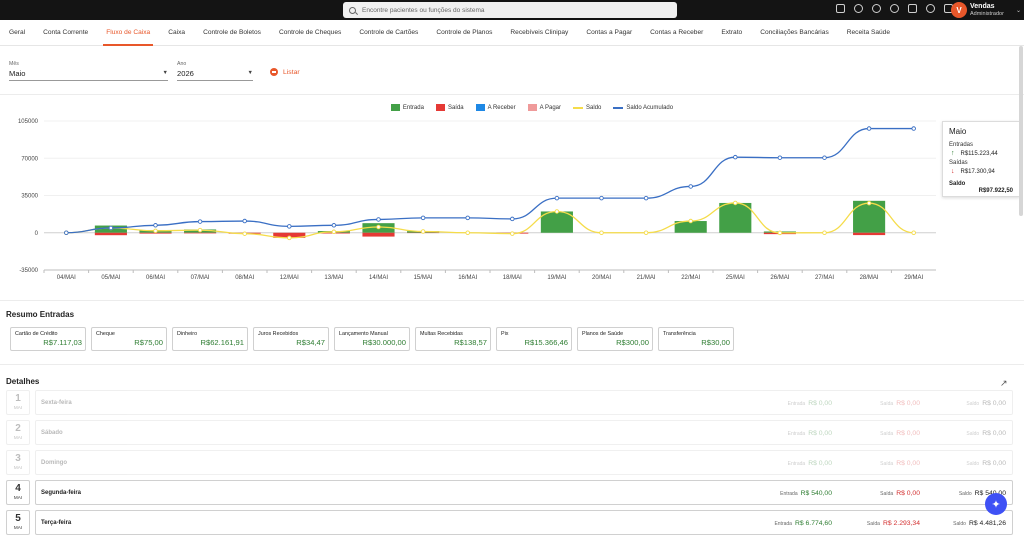 The width and height of the screenshot is (1024, 535). Describe the element at coordinates (88, 75) in the screenshot. I see `month-select: Maio ▼` at that location.